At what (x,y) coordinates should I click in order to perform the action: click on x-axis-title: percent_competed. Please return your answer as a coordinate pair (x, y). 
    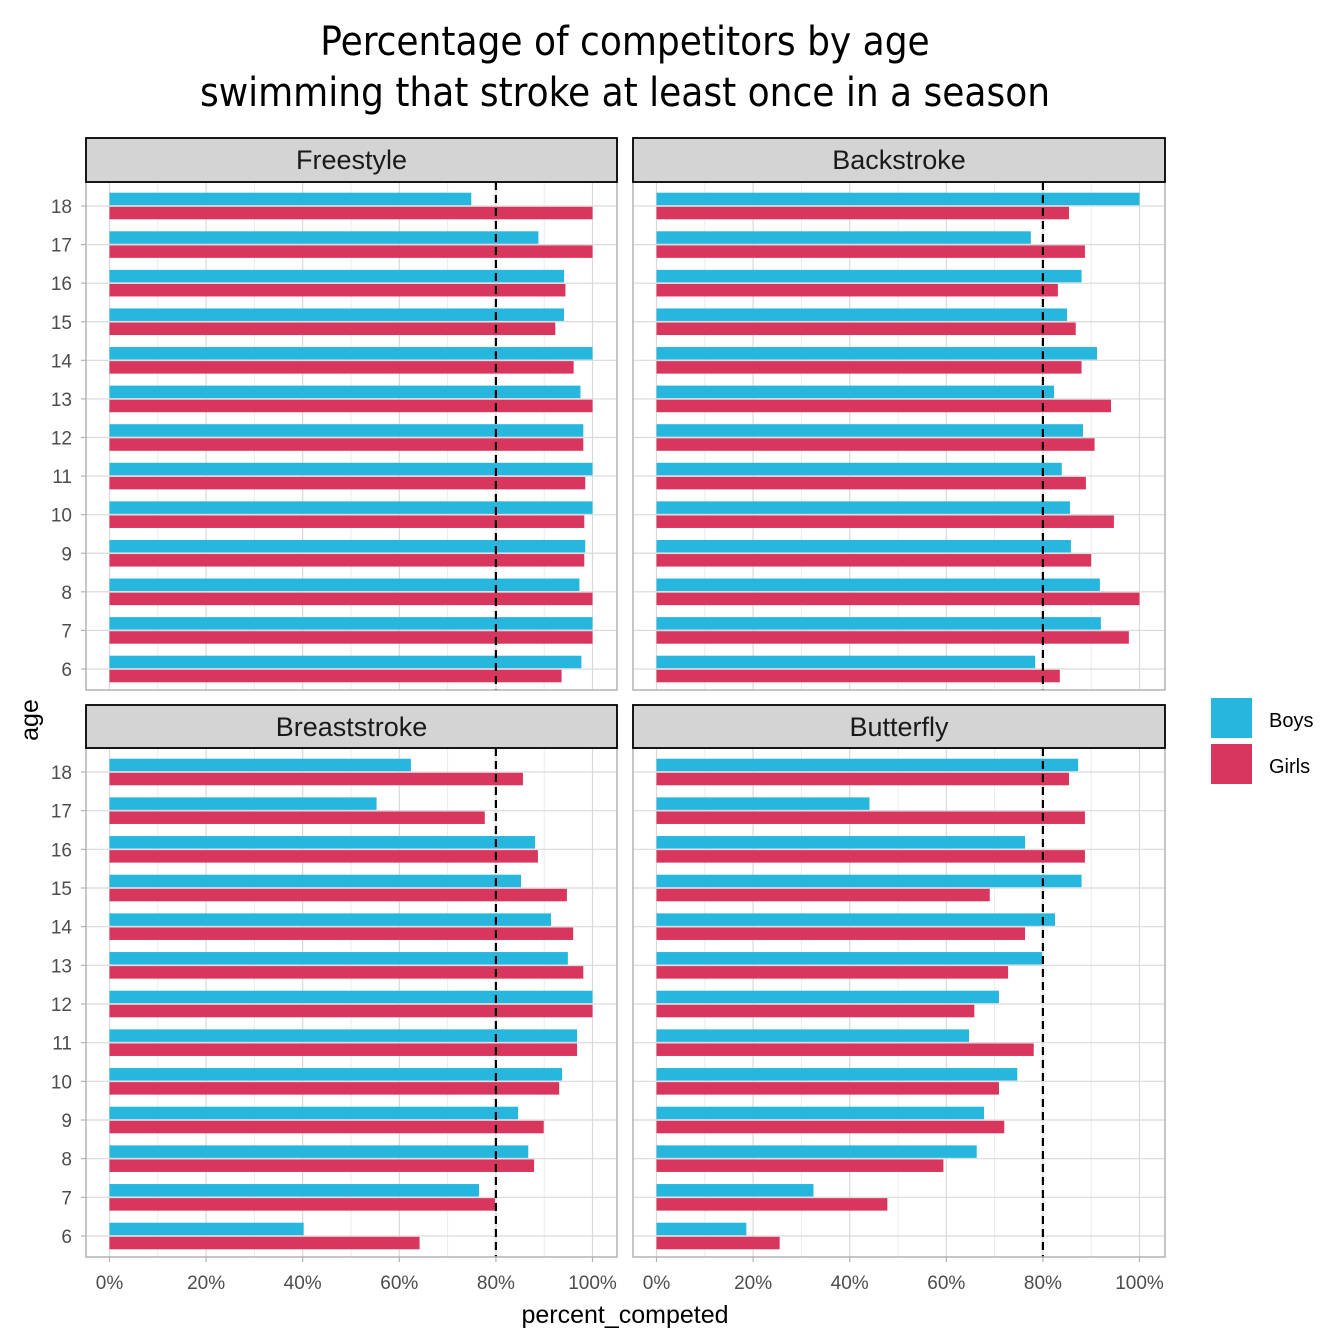
    Looking at the image, I should click on (624, 1315).